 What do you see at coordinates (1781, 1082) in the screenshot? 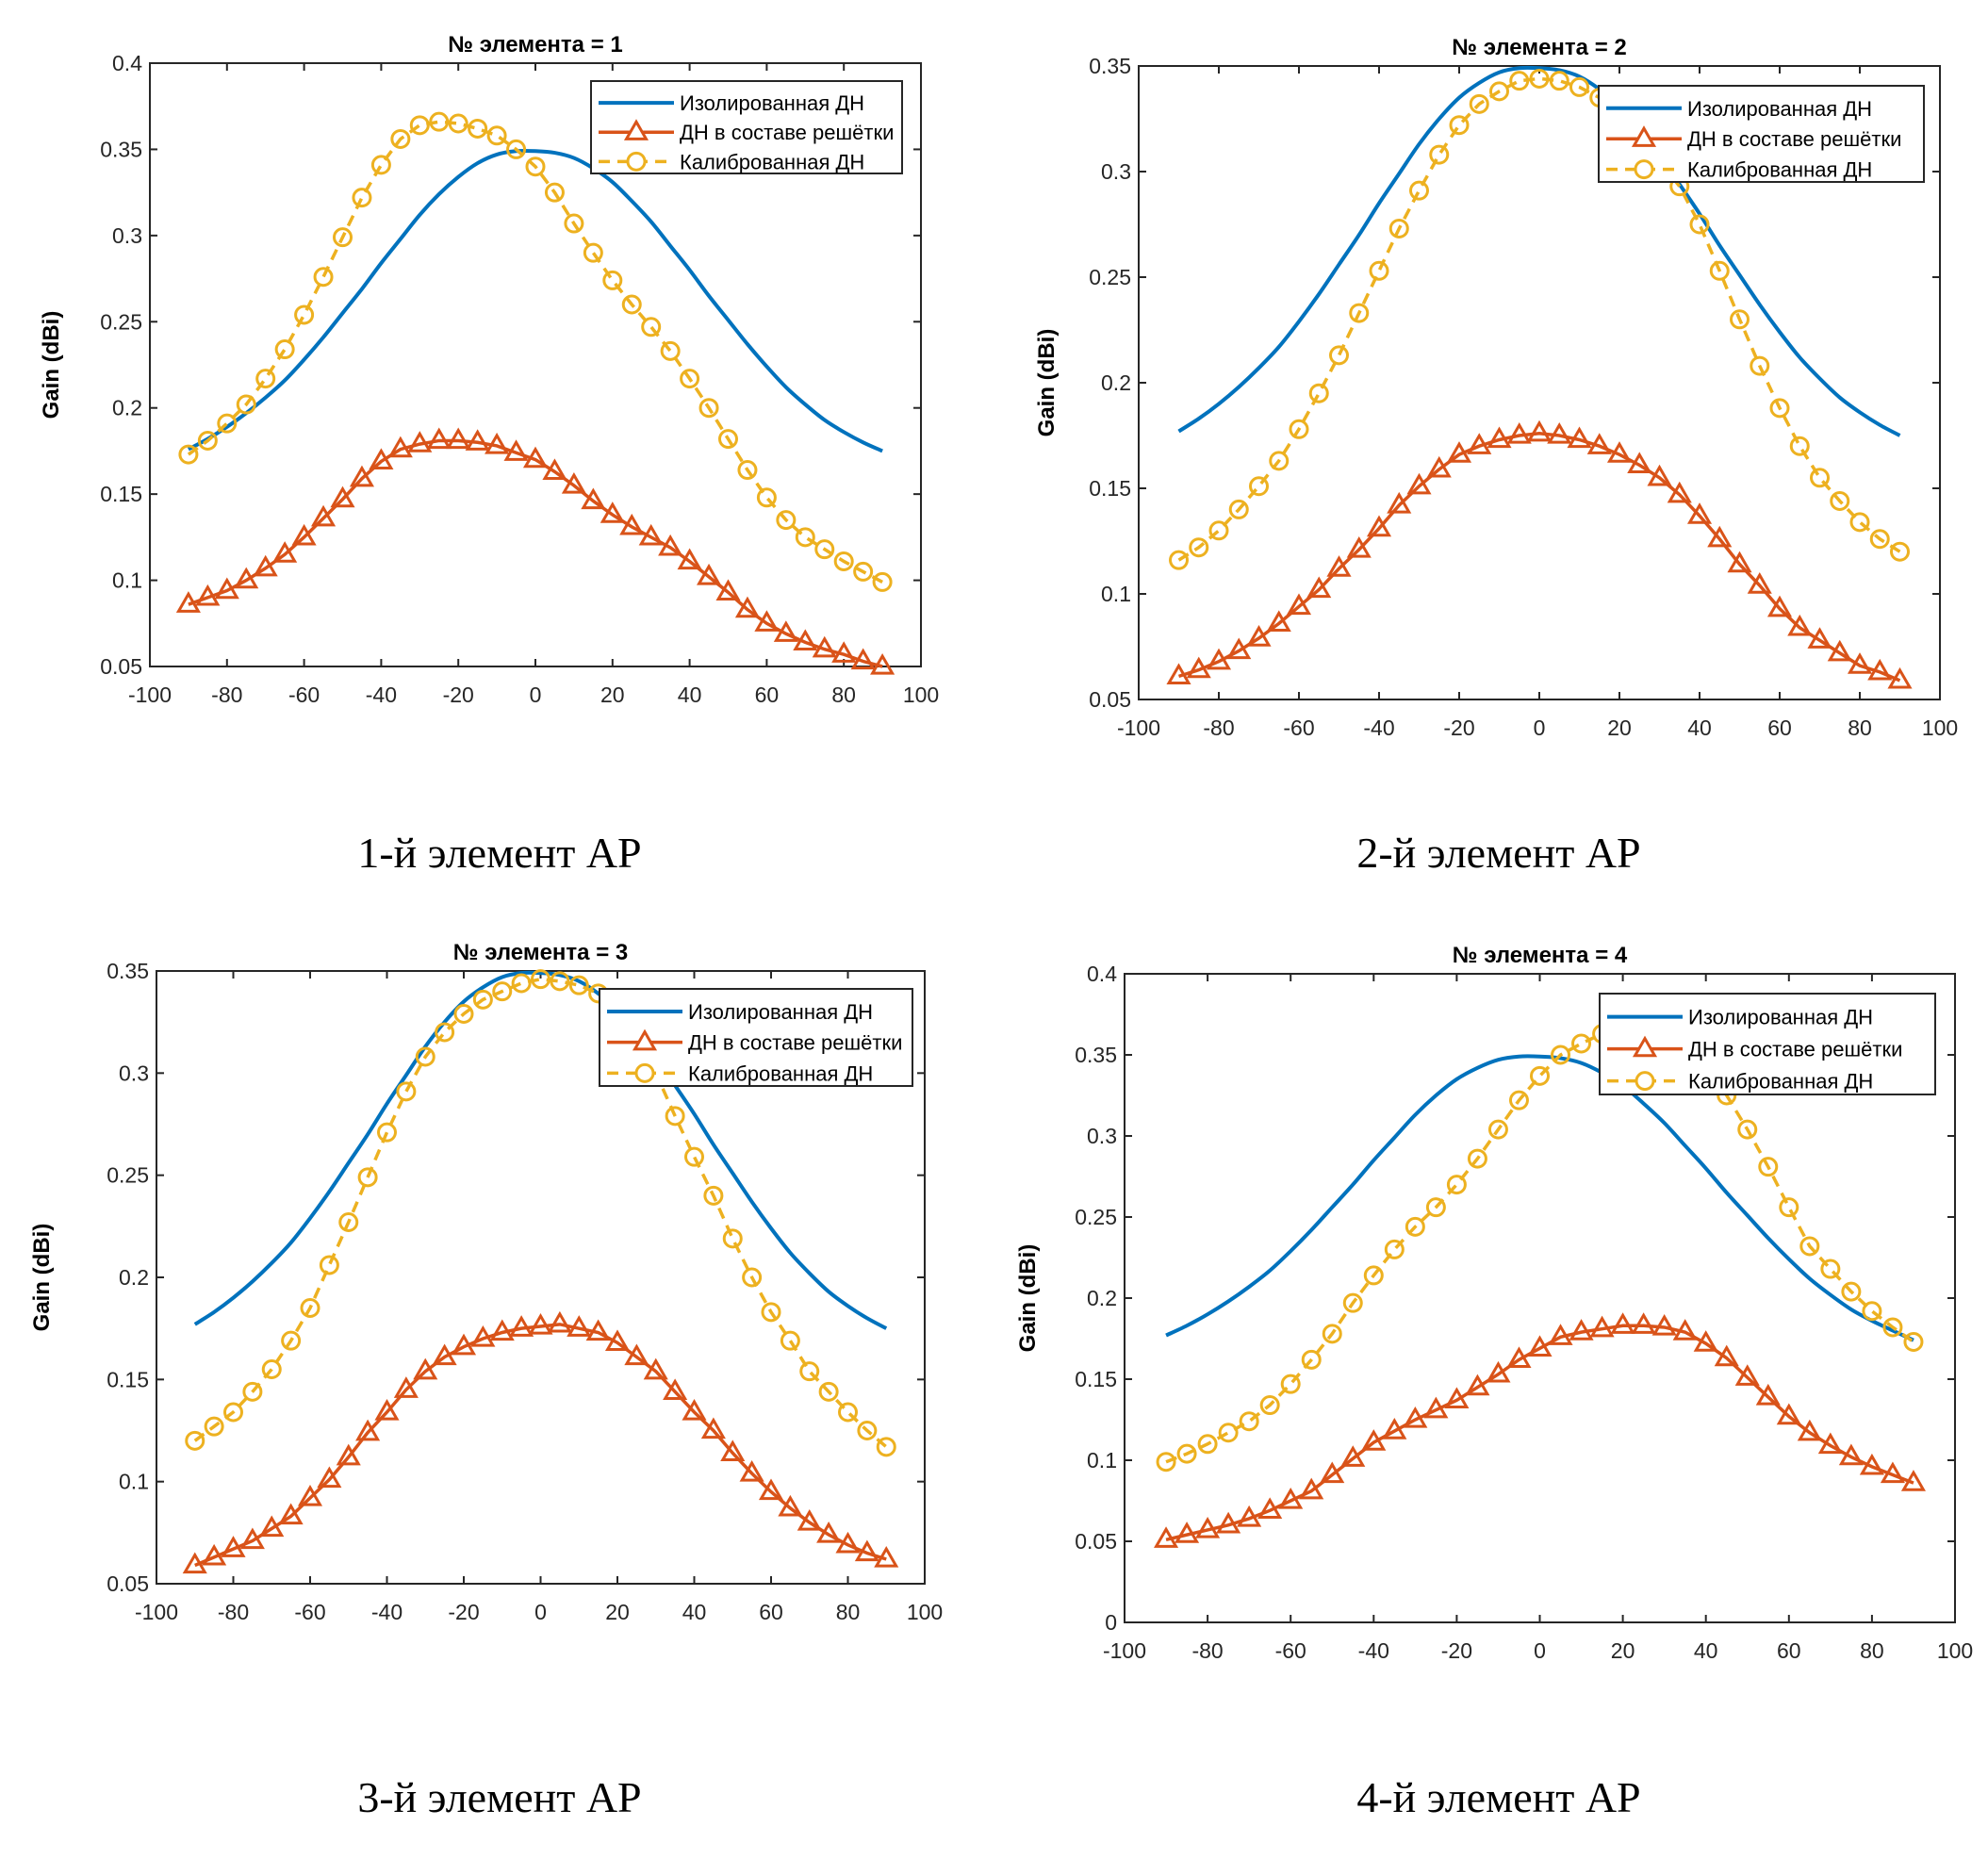
I see `legend-label: Калиброванная ДН` at bounding box center [1781, 1082].